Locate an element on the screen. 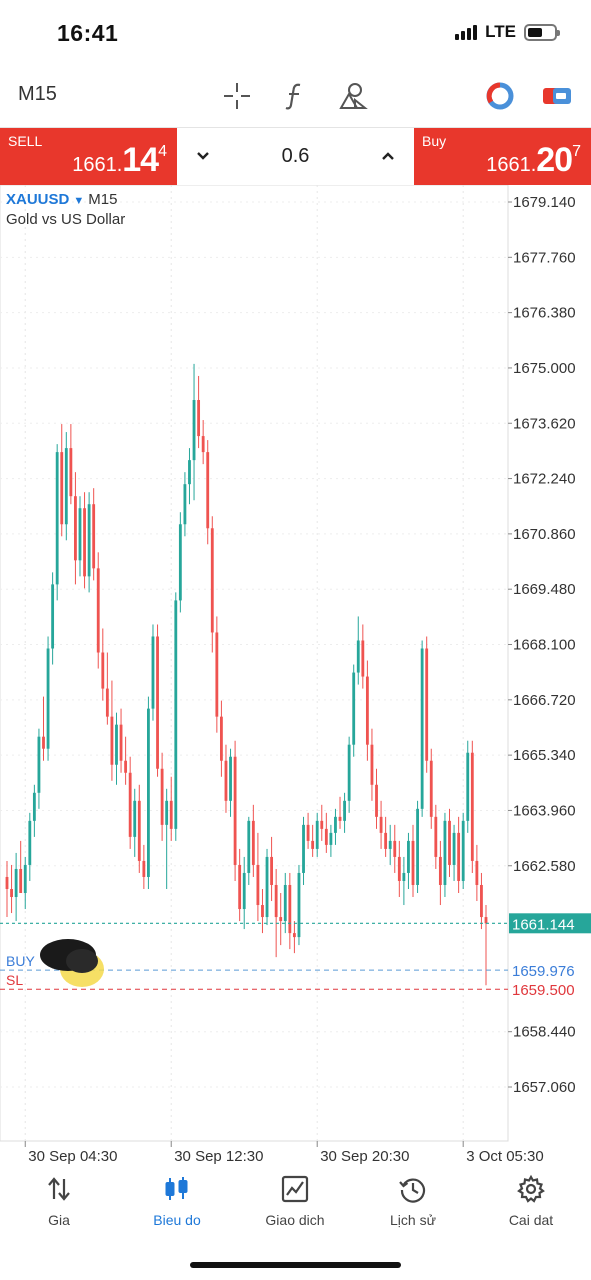  signal-icon is located at coordinates (466, 32).